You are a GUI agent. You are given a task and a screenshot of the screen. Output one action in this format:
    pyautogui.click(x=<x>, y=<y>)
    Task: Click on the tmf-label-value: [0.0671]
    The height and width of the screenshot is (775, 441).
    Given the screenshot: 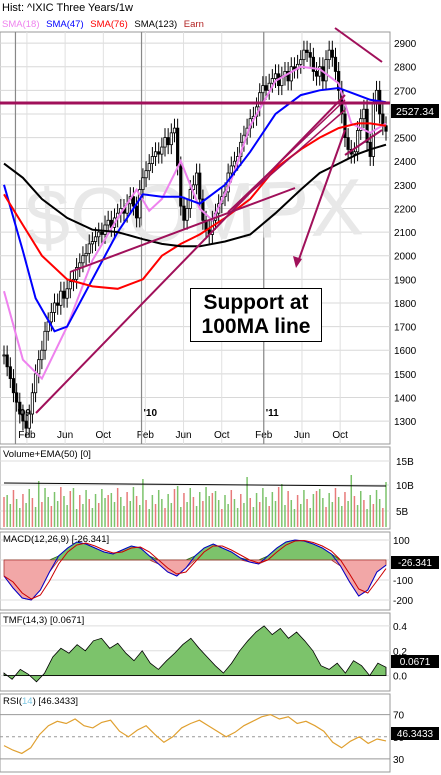 What is the action you would take?
    pyautogui.click(x=67, y=620)
    